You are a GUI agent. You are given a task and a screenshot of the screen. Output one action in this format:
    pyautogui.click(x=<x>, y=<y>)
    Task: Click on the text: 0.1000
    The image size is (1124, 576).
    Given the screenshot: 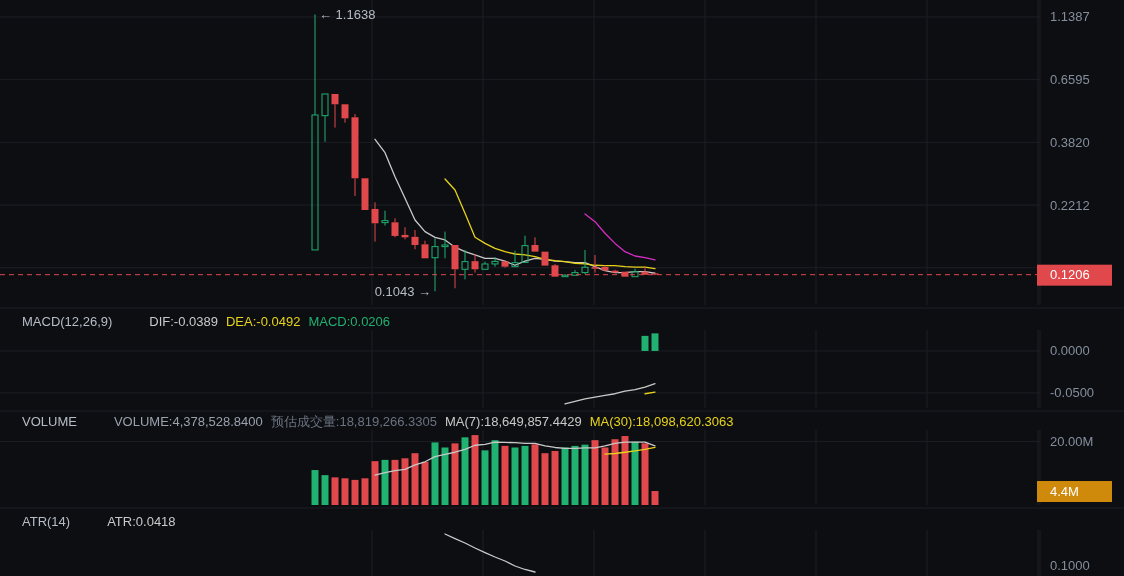 What is the action you would take?
    pyautogui.click(x=1070, y=565)
    